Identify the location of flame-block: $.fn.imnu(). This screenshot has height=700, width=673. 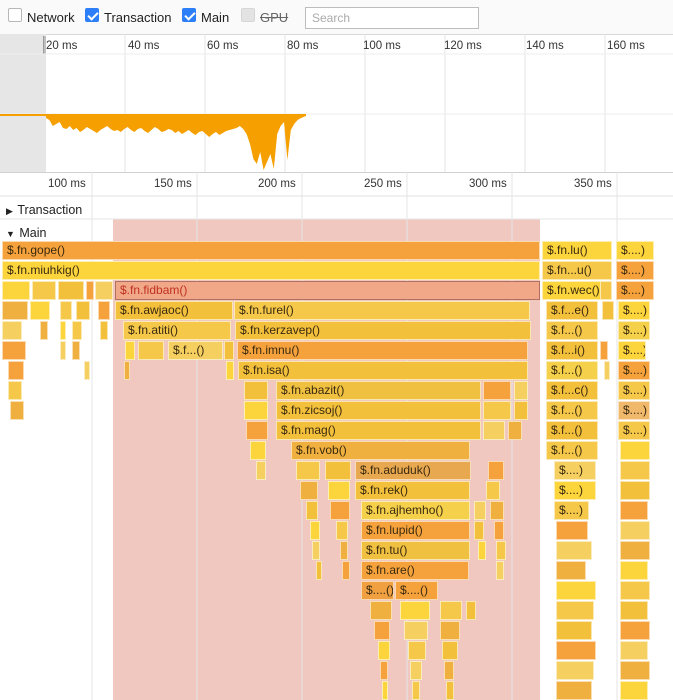
(382, 350).